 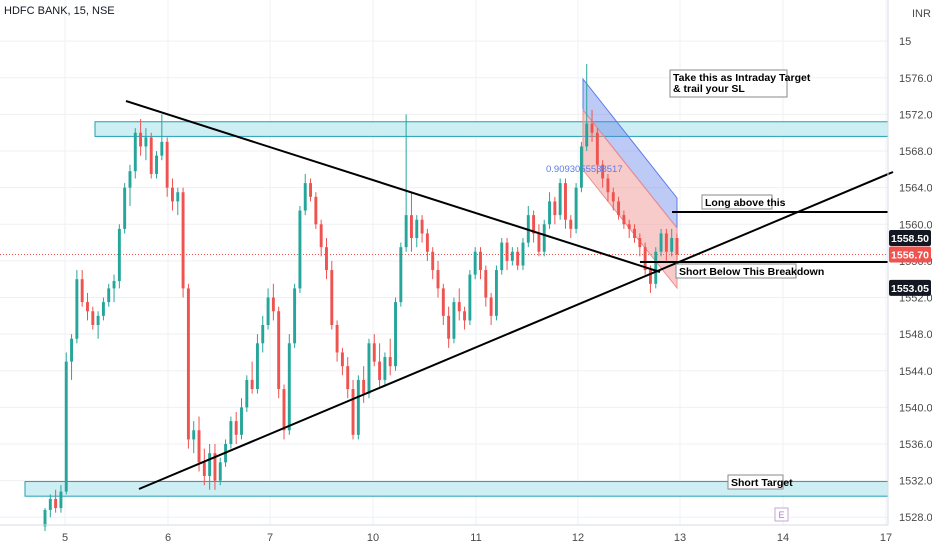 I want to click on price-tick-label: 1532.00, so click(x=915, y=482).